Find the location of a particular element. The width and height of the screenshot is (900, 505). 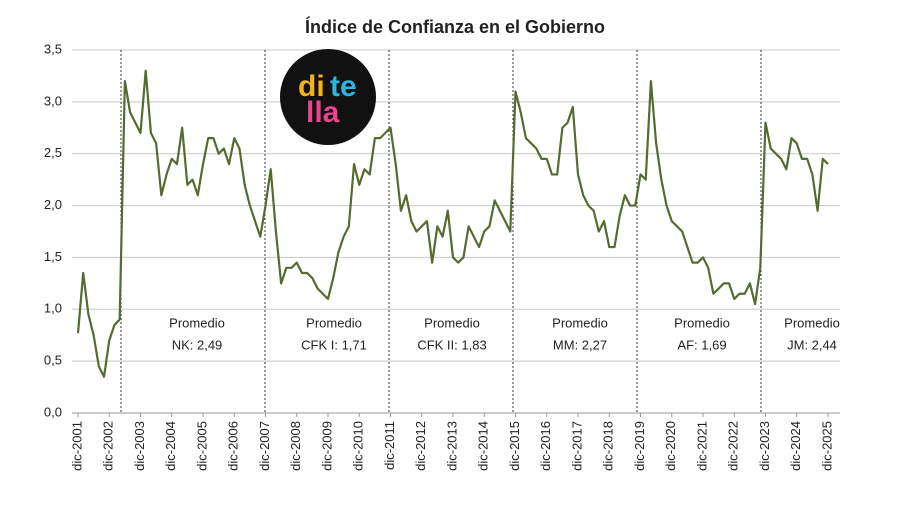

x-tick-label: dic-2008 is located at coordinates (295, 446).